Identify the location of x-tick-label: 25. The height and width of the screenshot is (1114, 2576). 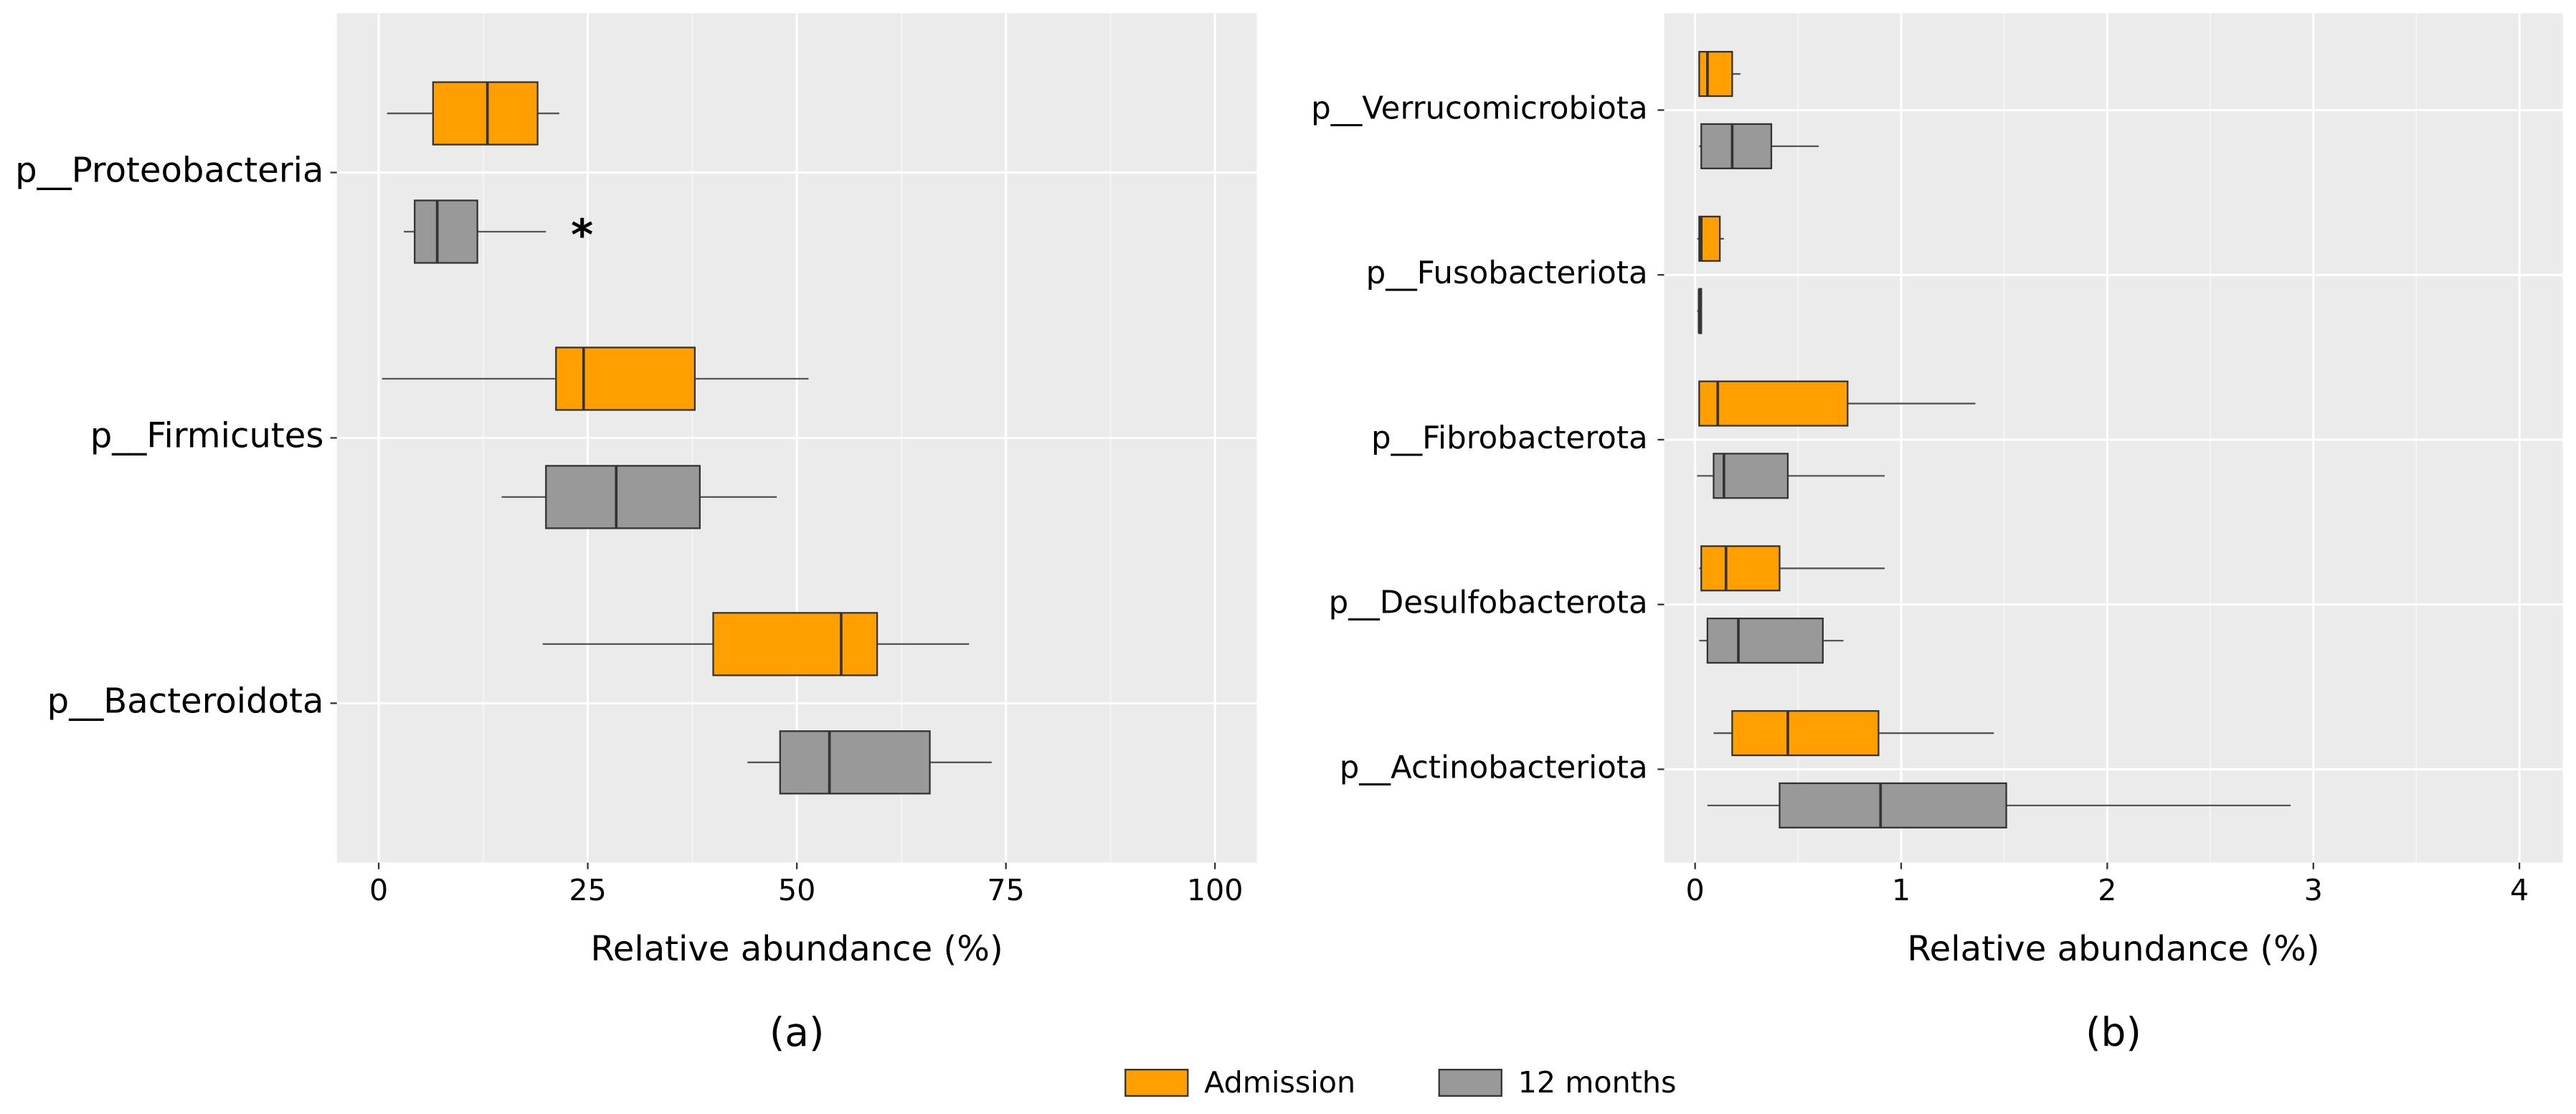
(587, 890).